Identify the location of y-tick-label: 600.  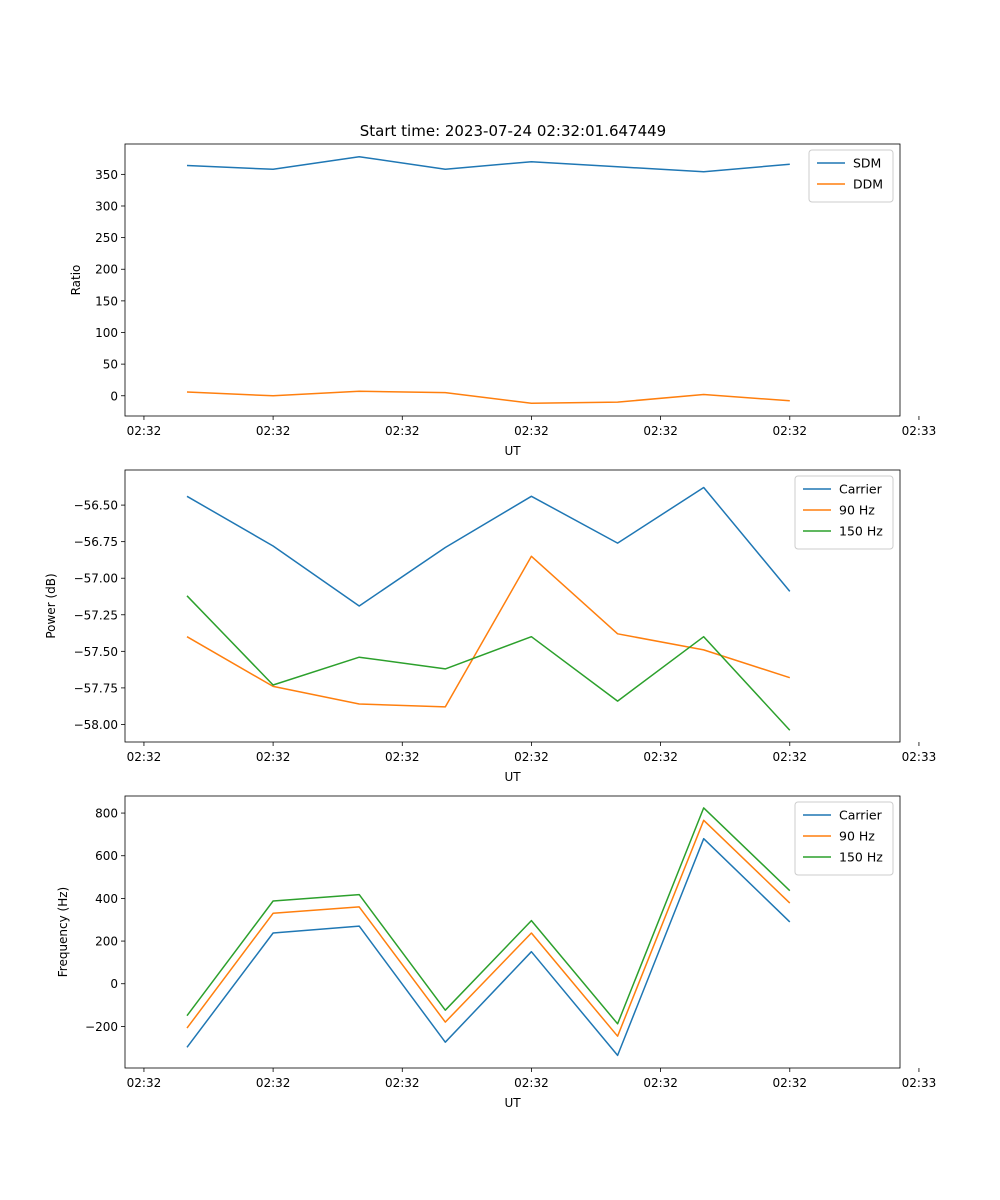
(106, 856).